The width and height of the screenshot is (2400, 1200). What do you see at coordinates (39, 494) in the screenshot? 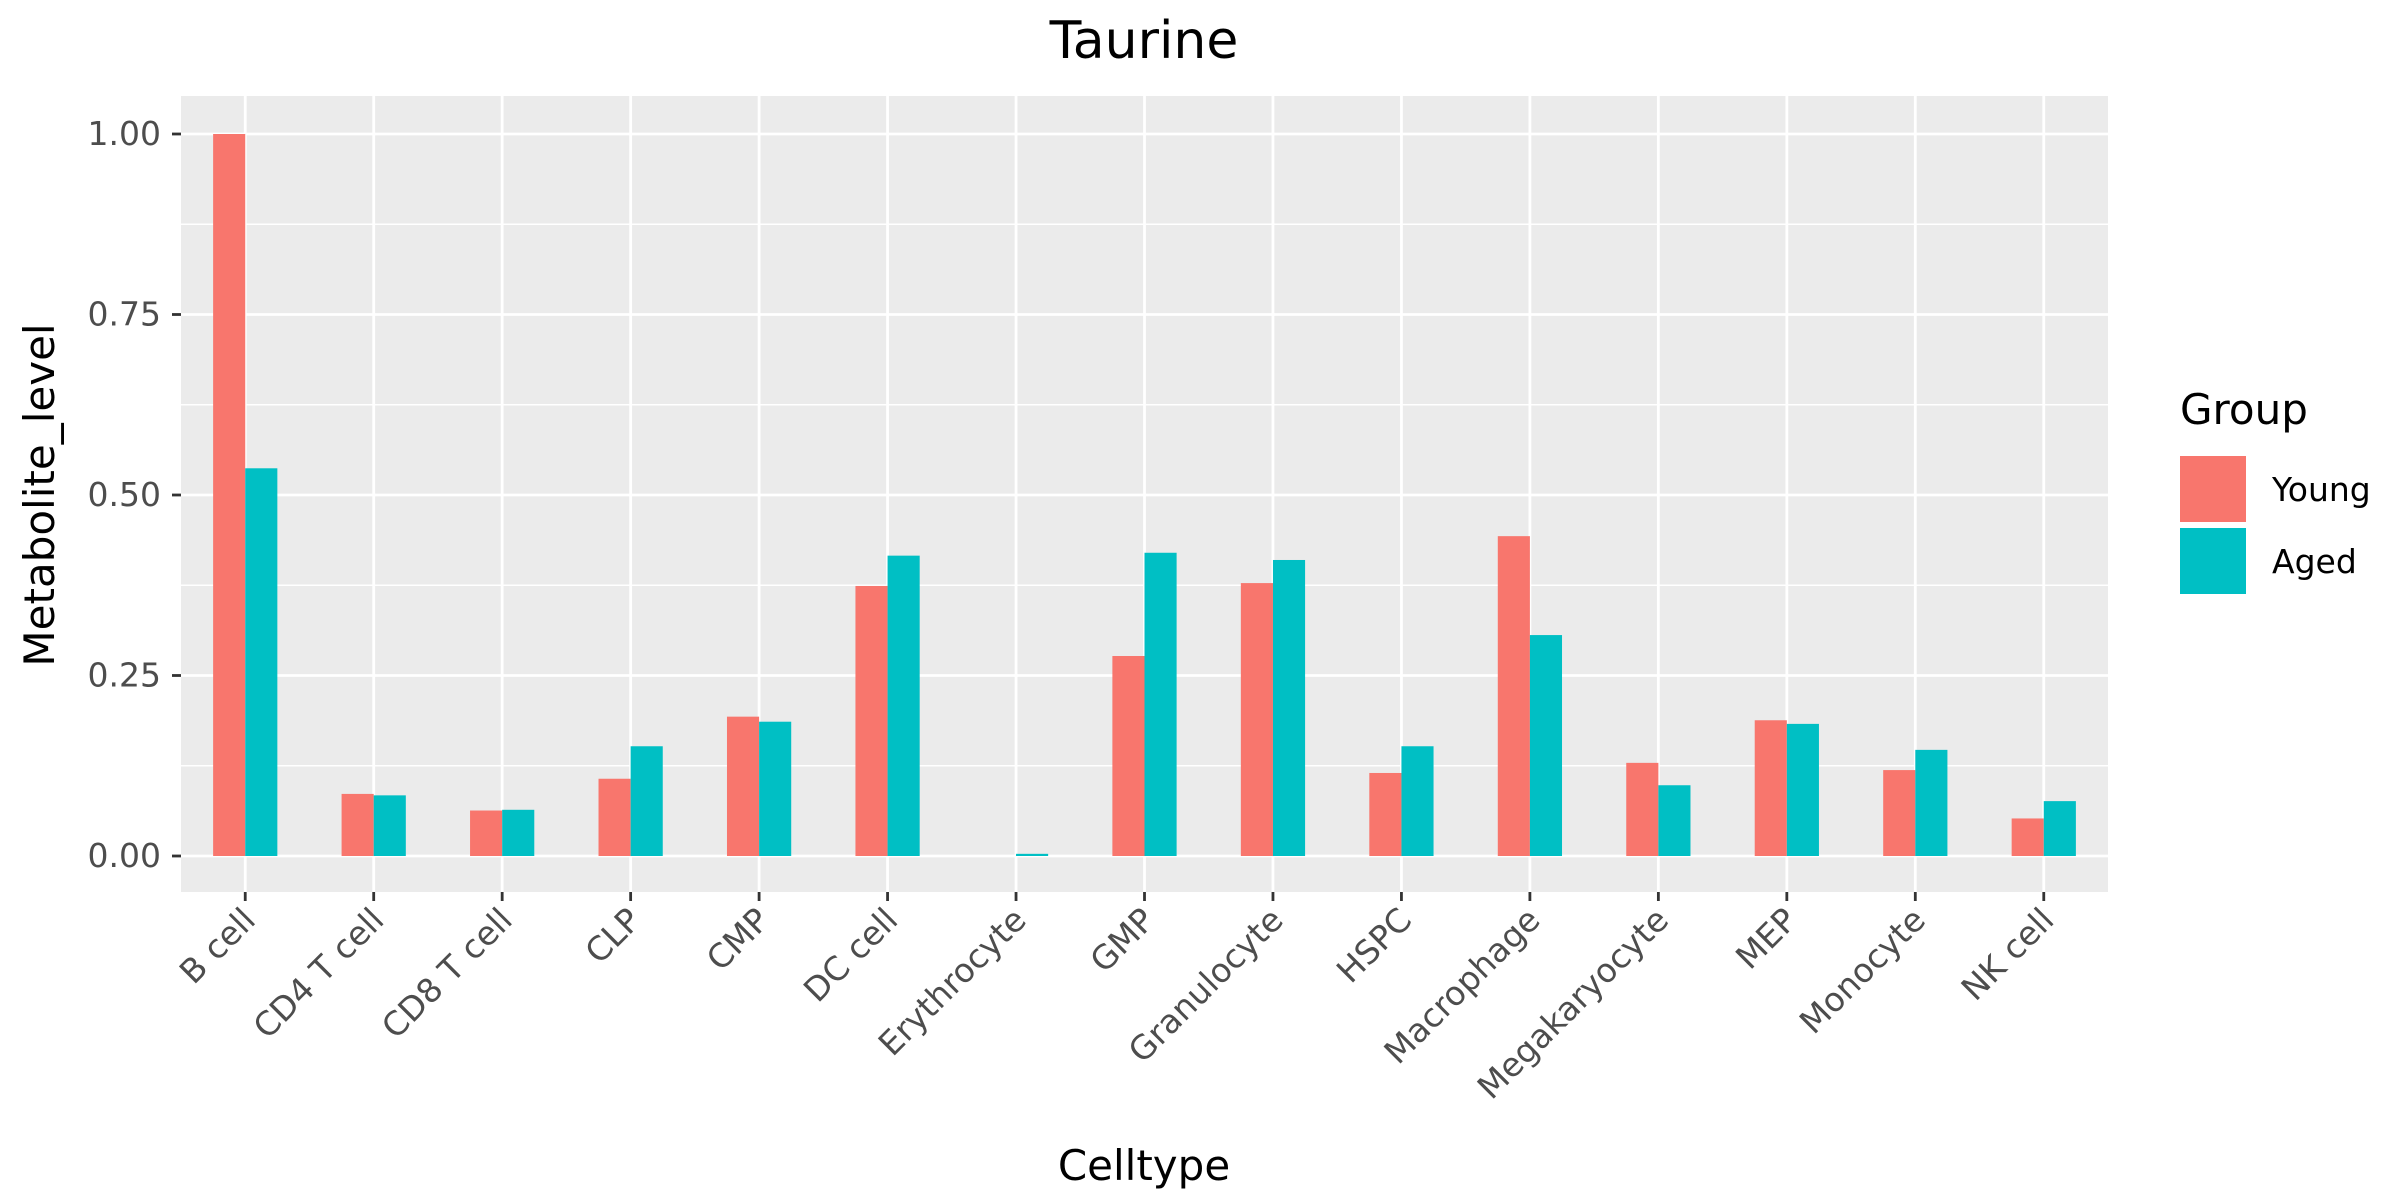
I see `y-axis-title: Metabolite_level` at bounding box center [39, 494].